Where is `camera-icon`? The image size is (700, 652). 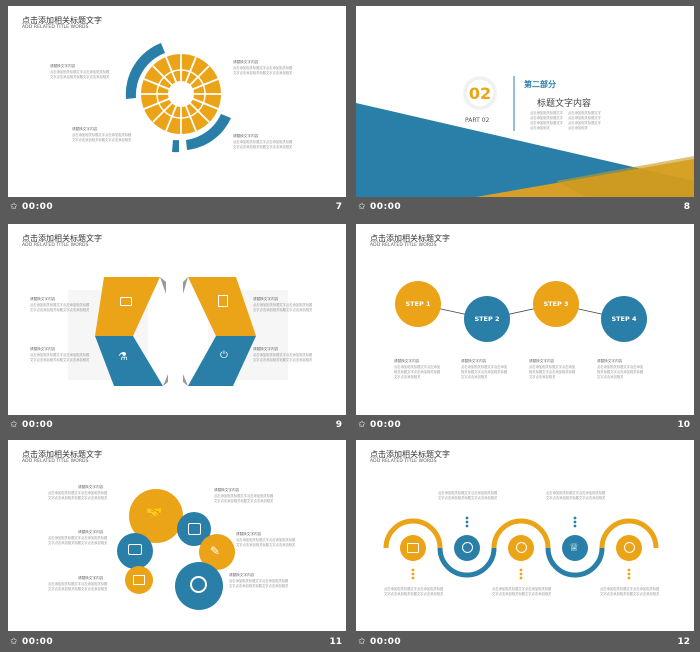
camera-icon is located at coordinates (135, 549).